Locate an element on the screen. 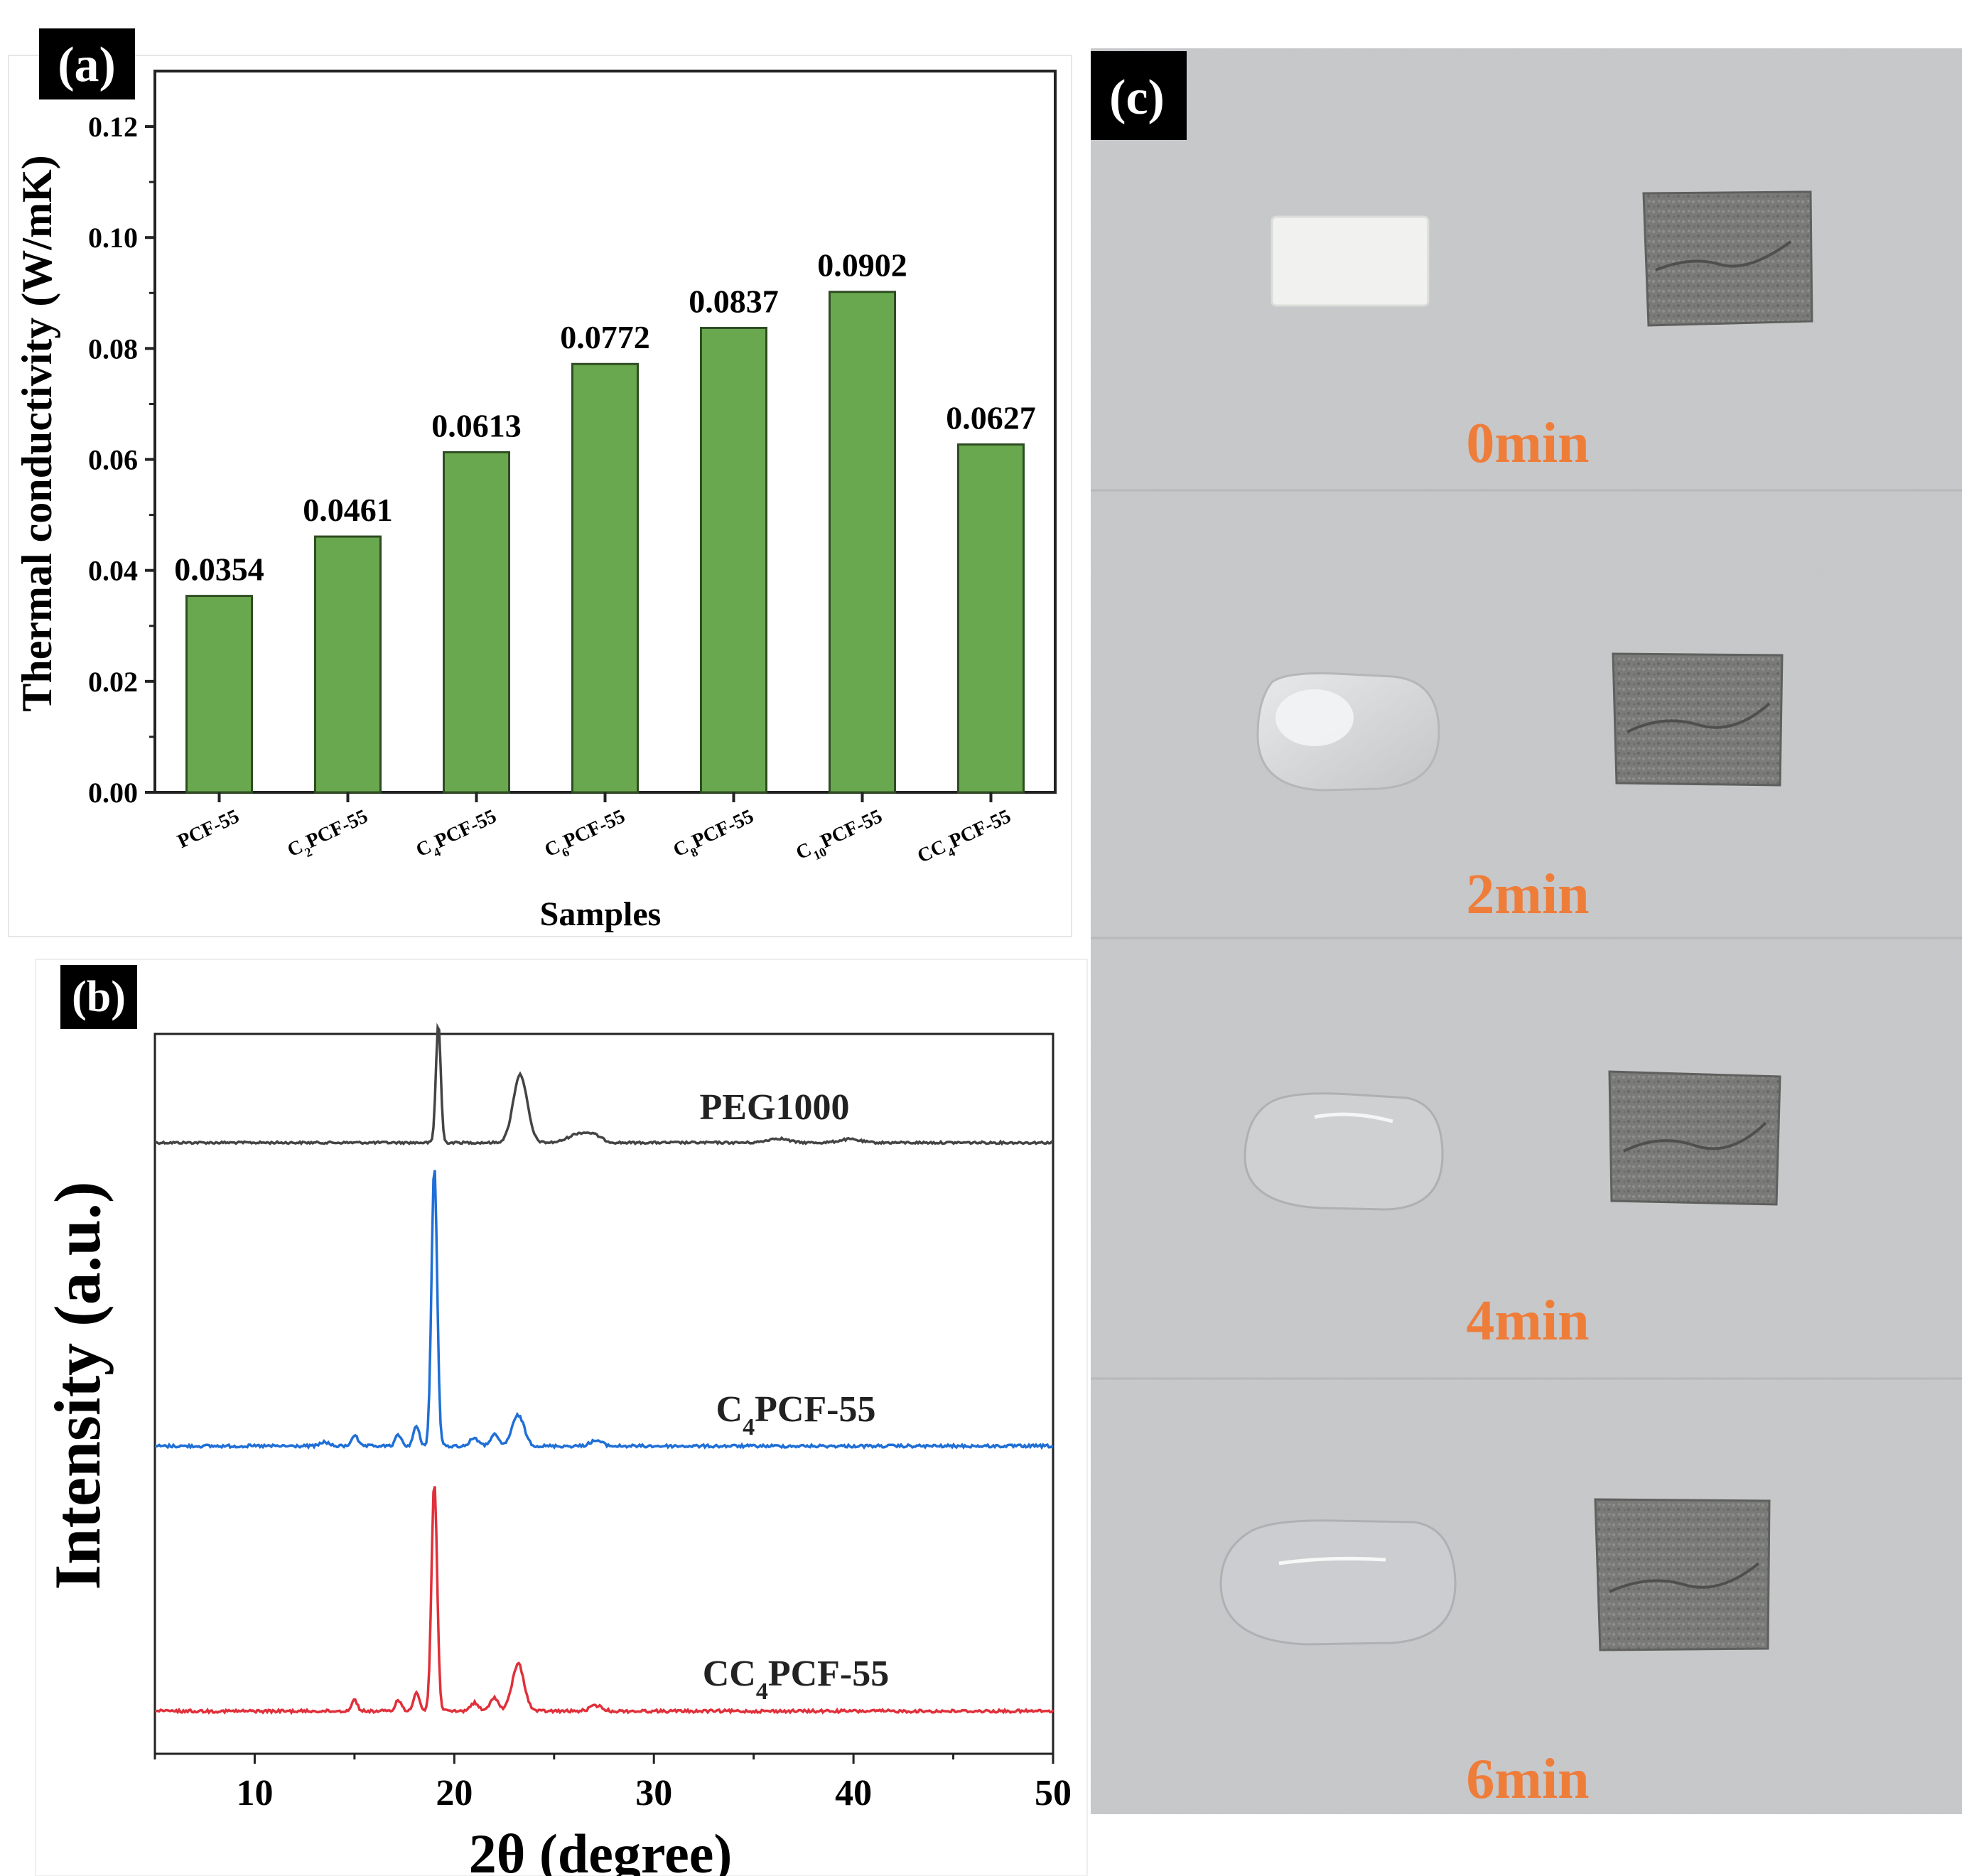 The height and width of the screenshot is (1876, 1969). solid-pcm-sample-0min is located at coordinates (1350, 261).